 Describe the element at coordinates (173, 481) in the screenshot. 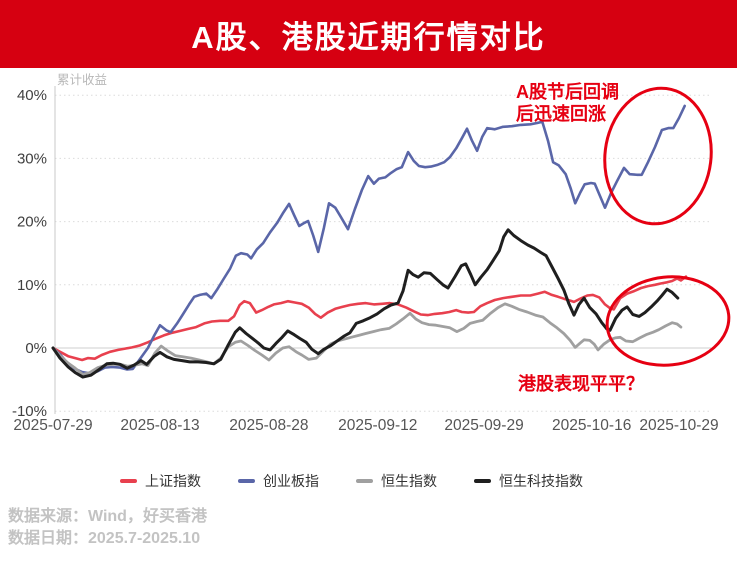

I see `legend-label: 上证指数` at that location.